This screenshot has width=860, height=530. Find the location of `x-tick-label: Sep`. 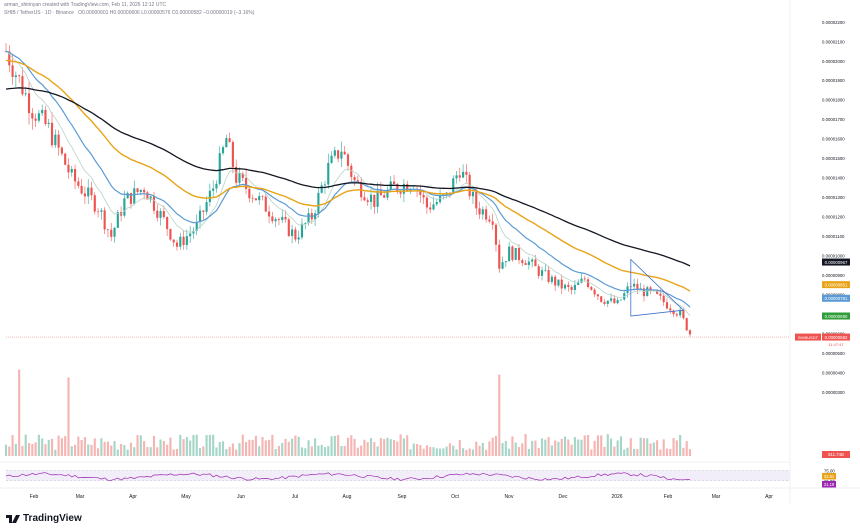

x-tick-label: Sep is located at coordinates (402, 497).